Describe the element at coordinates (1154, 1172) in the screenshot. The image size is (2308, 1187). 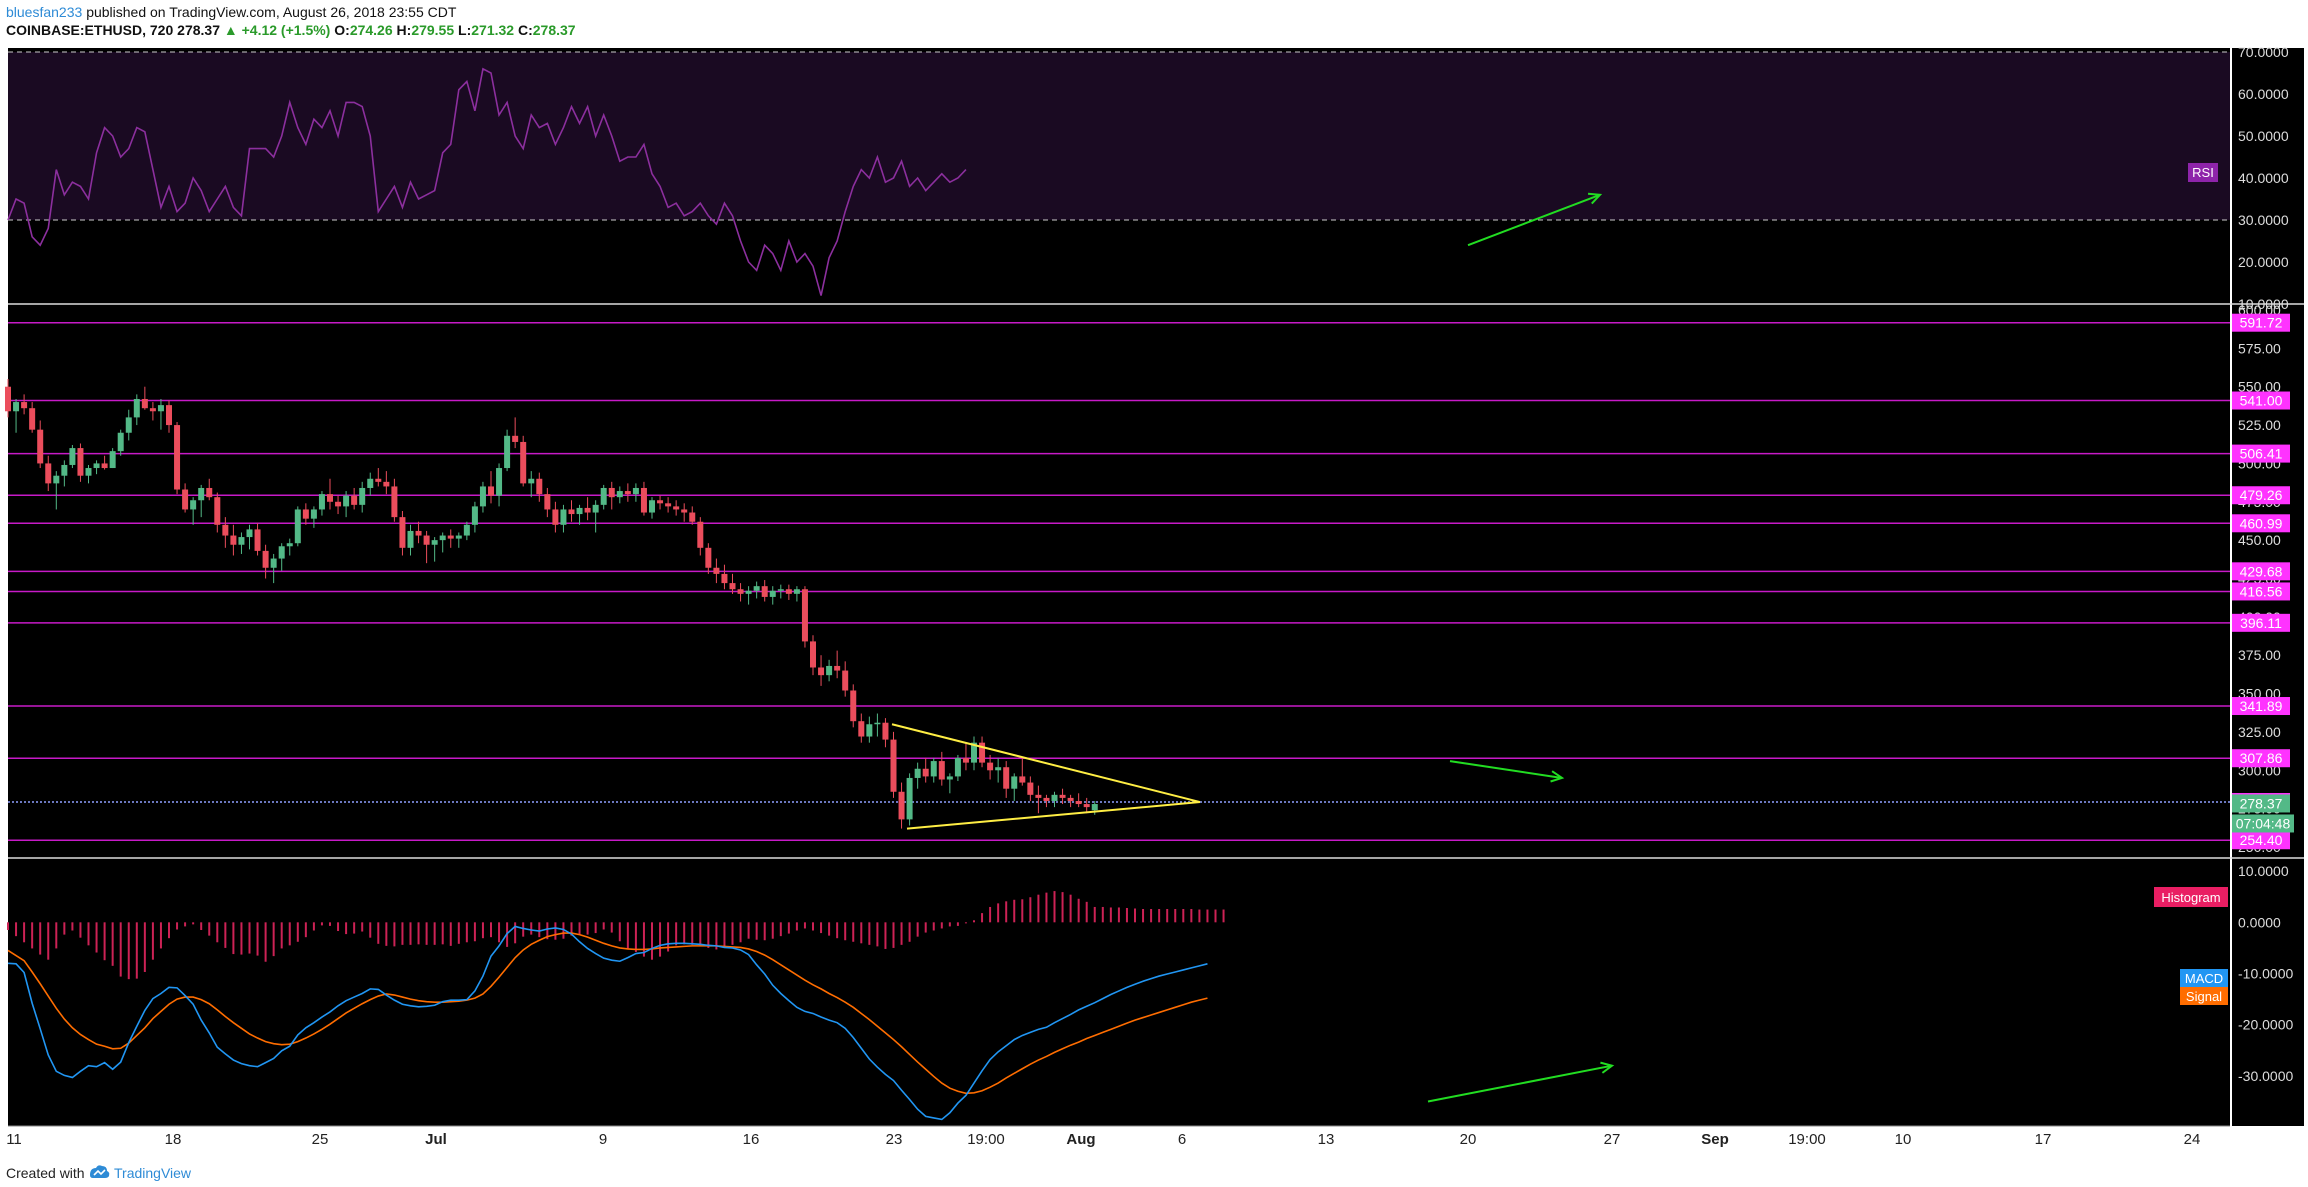
I see `footer: Created with TradingView` at that location.